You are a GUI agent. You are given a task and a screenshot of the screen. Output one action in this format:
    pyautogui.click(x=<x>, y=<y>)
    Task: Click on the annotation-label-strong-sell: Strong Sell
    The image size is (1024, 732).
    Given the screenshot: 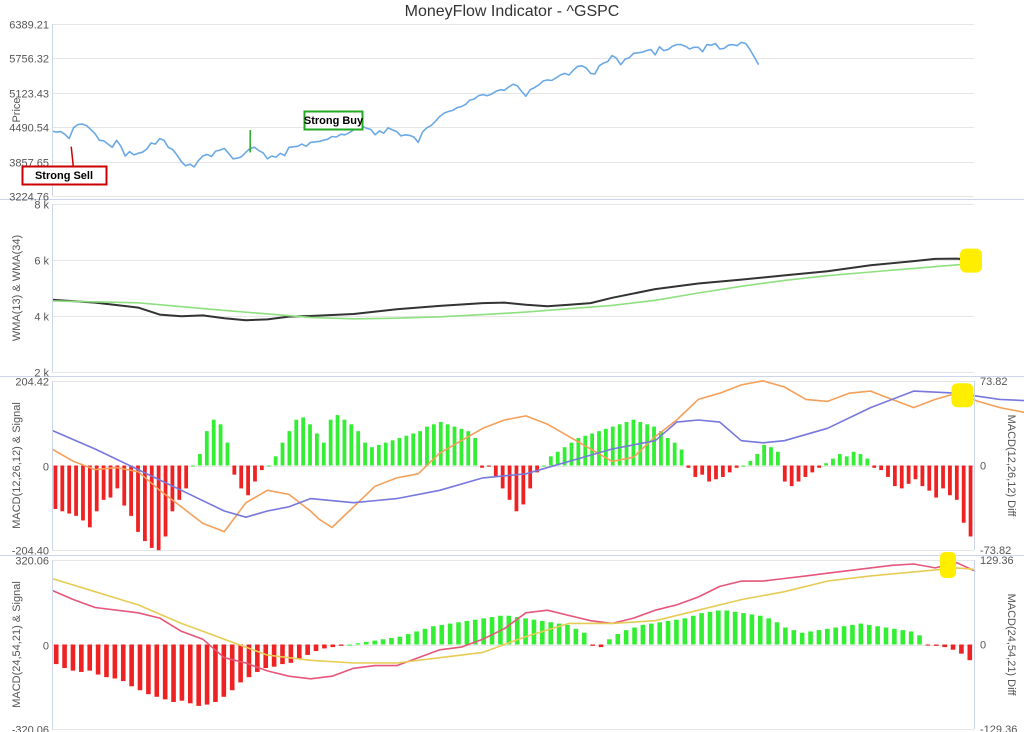 What is the action you would take?
    pyautogui.click(x=64, y=176)
    